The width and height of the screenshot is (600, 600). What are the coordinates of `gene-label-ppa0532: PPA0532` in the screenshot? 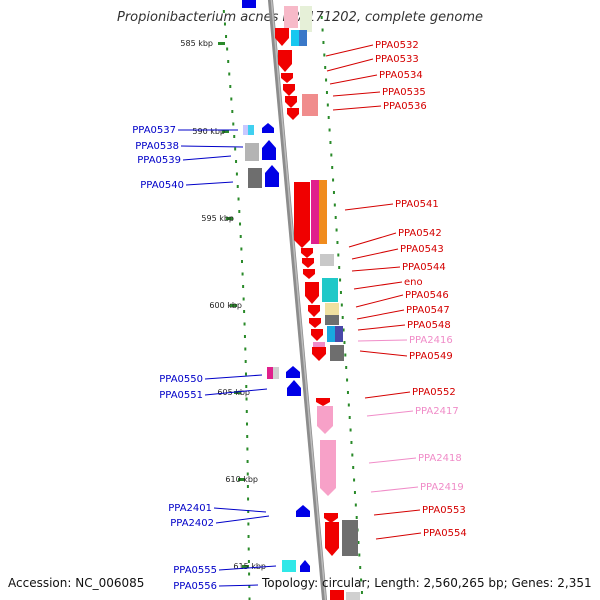 It's located at (397, 45).